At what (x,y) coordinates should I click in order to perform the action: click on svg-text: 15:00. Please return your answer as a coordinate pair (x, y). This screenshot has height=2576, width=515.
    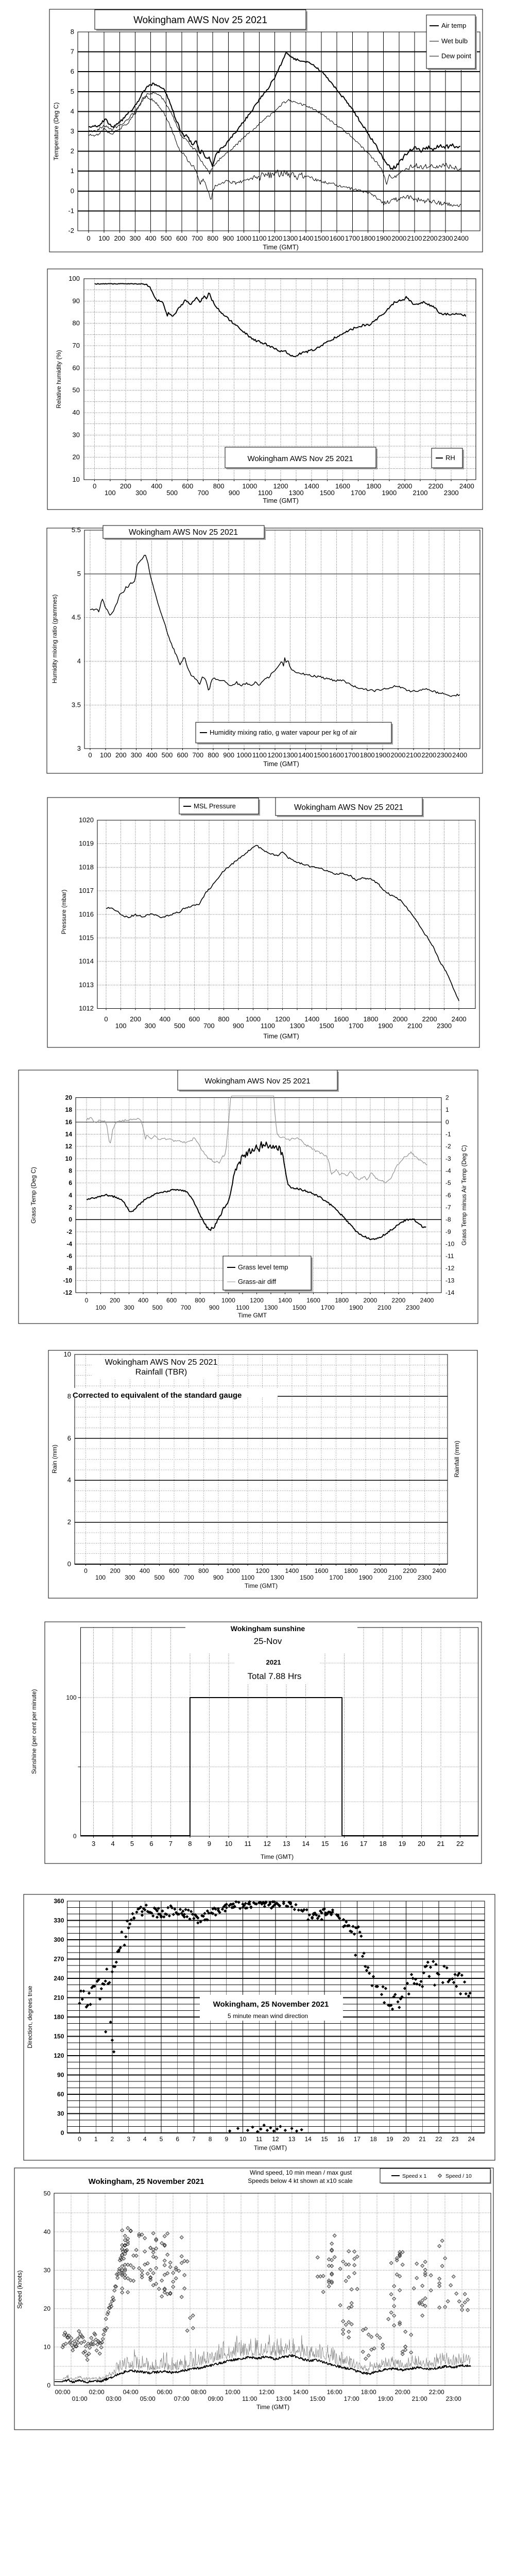
    Looking at the image, I should click on (317, 2398).